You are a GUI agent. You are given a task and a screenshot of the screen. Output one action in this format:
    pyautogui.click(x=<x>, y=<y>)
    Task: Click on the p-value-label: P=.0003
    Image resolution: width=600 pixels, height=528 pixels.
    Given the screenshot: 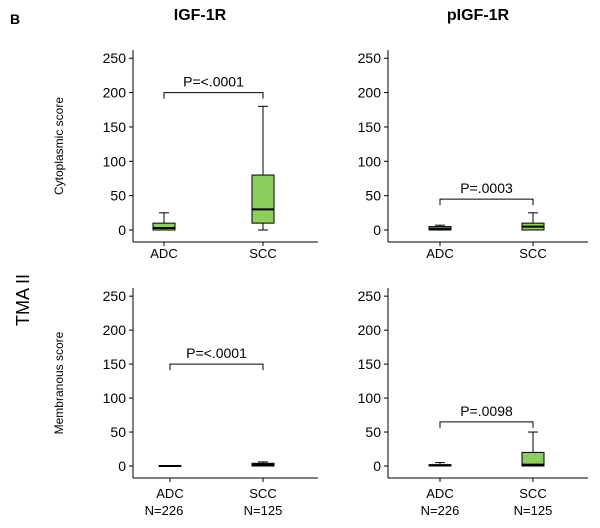 What is the action you would take?
    pyautogui.click(x=486, y=188)
    